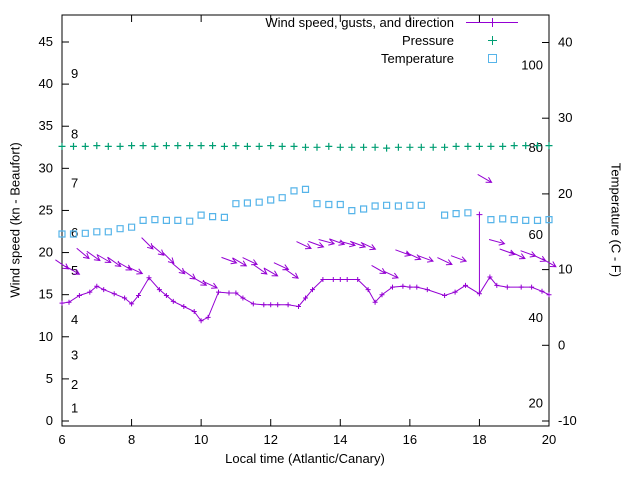  Describe the element at coordinates (46, 167) in the screenshot. I see `y-left-tick-label: 30` at that location.